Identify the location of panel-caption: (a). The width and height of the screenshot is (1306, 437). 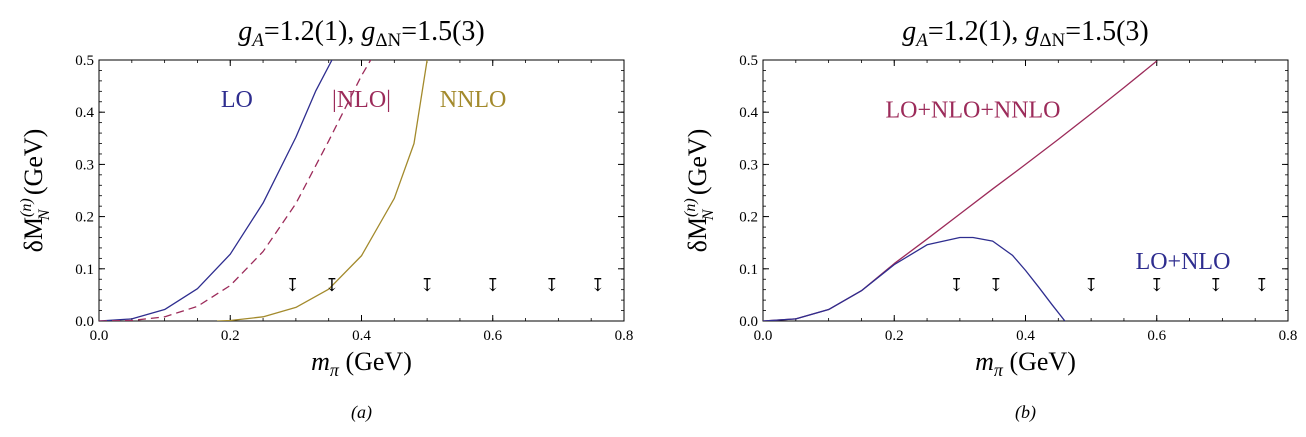
(361, 412).